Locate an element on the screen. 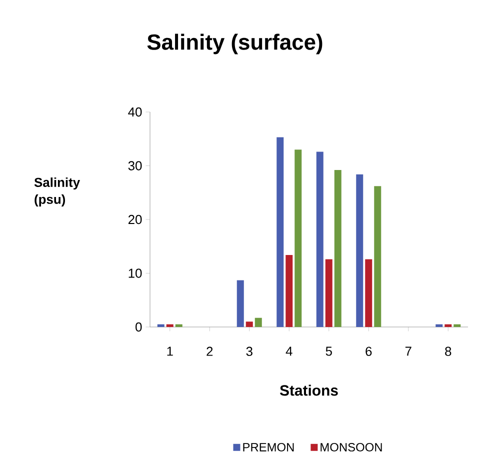  x-tick-label: 1 is located at coordinates (170, 351).